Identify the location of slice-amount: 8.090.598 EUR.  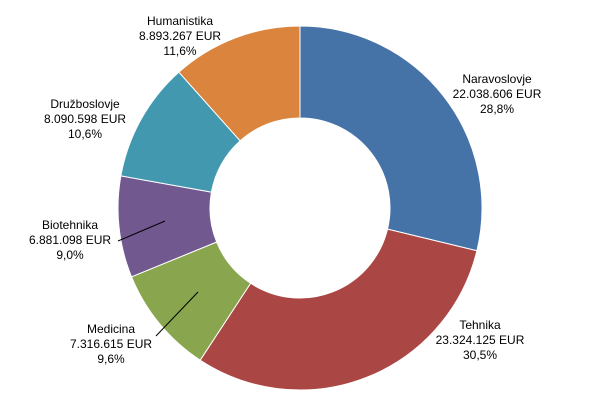
(85, 119).